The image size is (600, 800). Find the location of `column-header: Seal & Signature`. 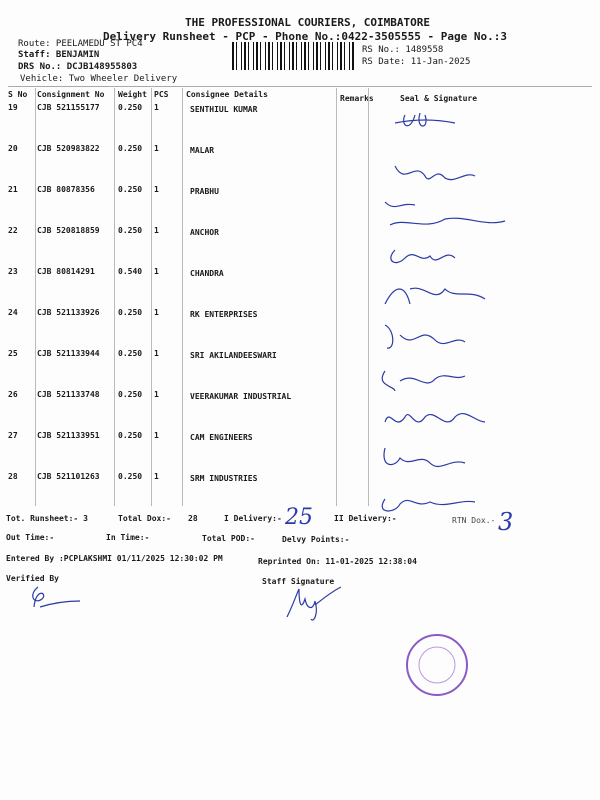

column-header: Seal & Signature is located at coordinates (439, 98).